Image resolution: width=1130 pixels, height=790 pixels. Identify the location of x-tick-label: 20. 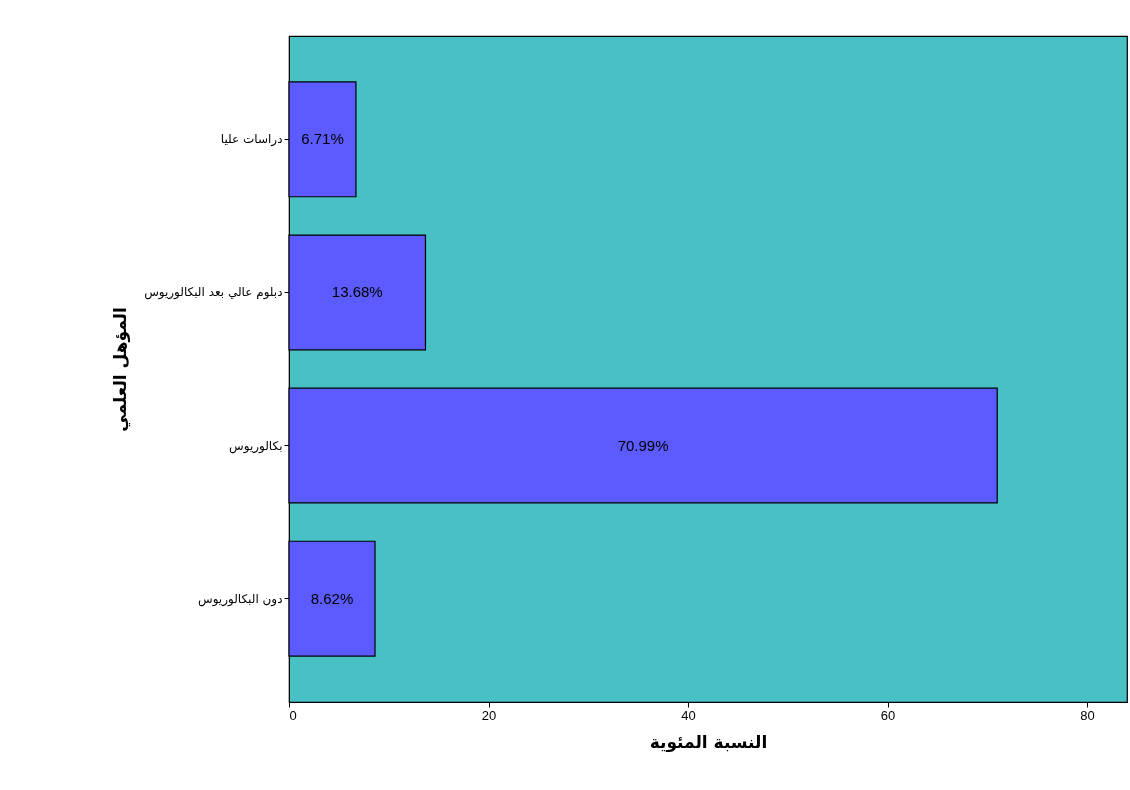
(489, 715).